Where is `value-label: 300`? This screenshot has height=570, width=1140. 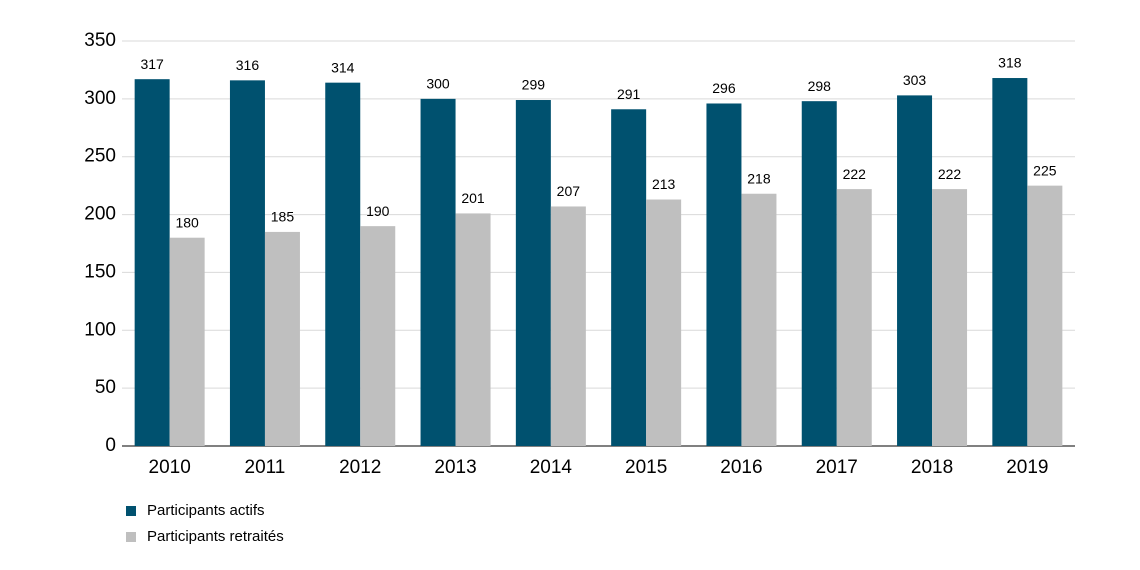
value-label: 300 is located at coordinates (438, 84).